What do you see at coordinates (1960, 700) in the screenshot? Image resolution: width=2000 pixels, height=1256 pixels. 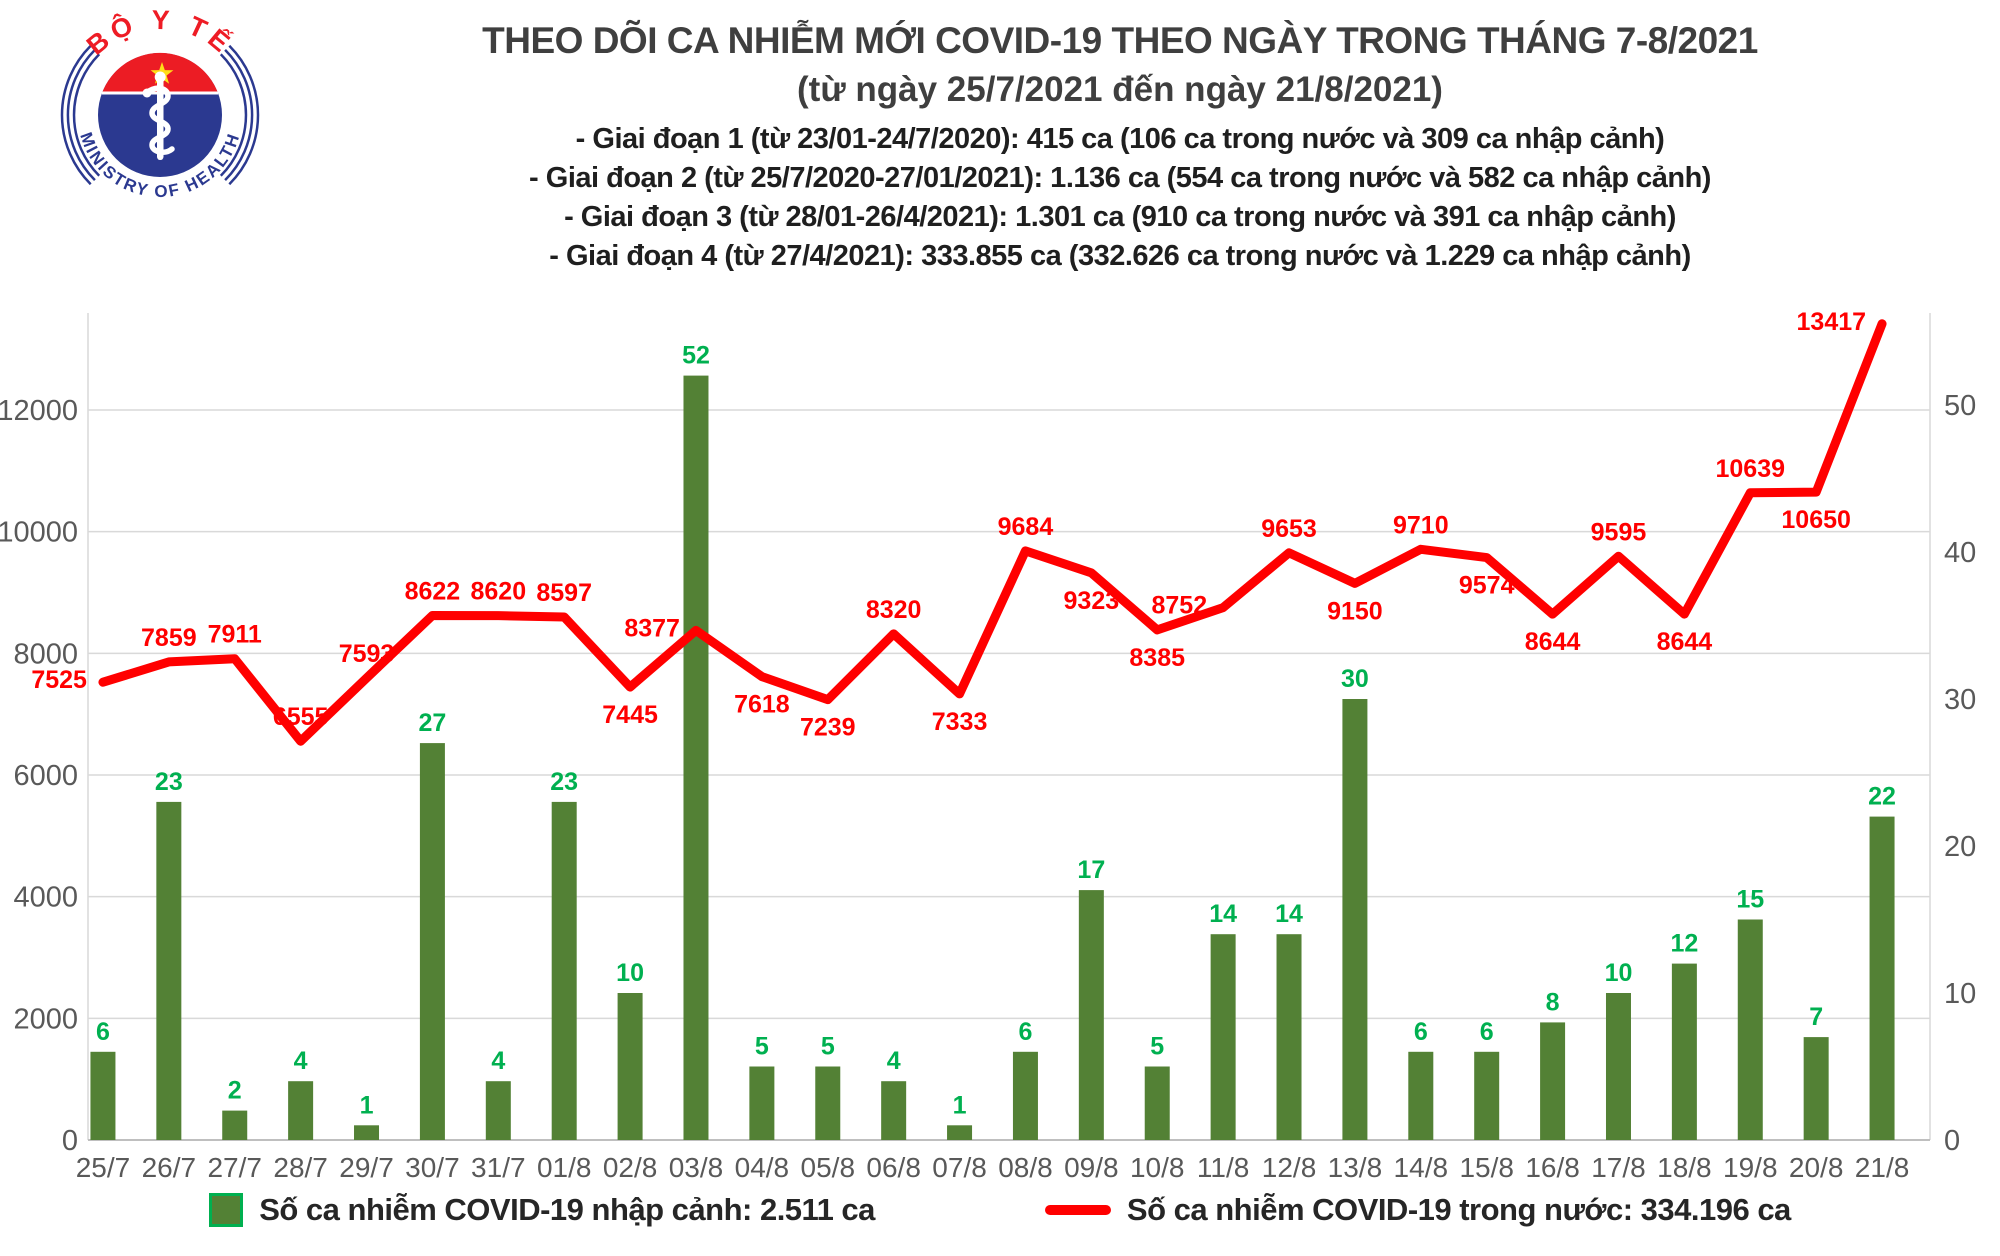 I see `right-axis-tick: 30` at bounding box center [1960, 700].